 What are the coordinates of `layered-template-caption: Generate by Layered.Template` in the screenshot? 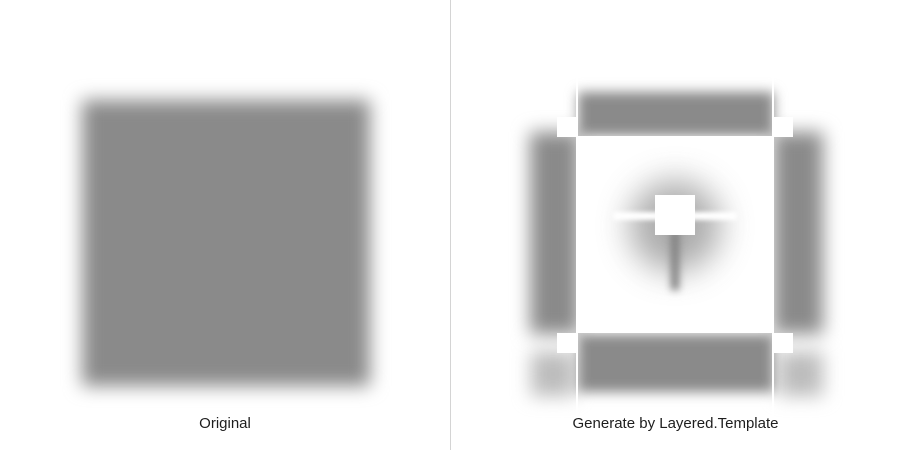 It's located at (675, 423).